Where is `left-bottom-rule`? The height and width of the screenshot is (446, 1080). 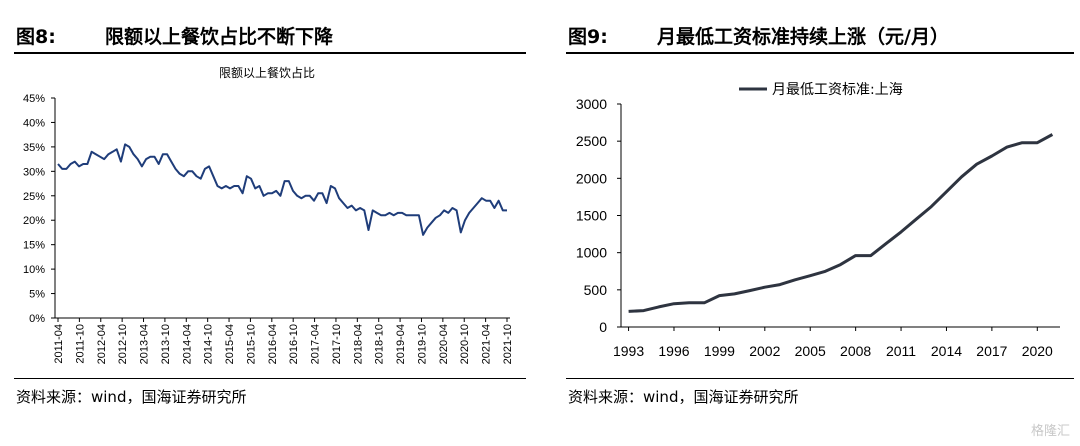 left-bottom-rule is located at coordinates (270, 378).